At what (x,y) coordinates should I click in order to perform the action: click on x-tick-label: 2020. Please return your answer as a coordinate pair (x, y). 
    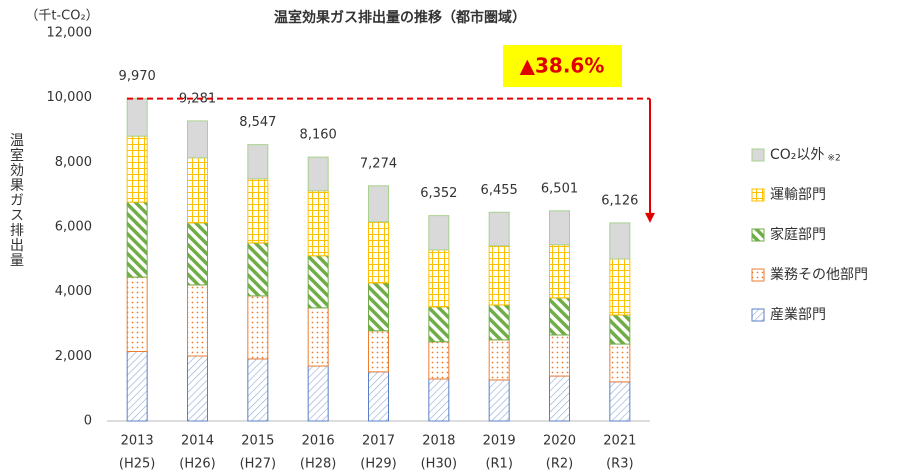
    Looking at the image, I should click on (559, 441).